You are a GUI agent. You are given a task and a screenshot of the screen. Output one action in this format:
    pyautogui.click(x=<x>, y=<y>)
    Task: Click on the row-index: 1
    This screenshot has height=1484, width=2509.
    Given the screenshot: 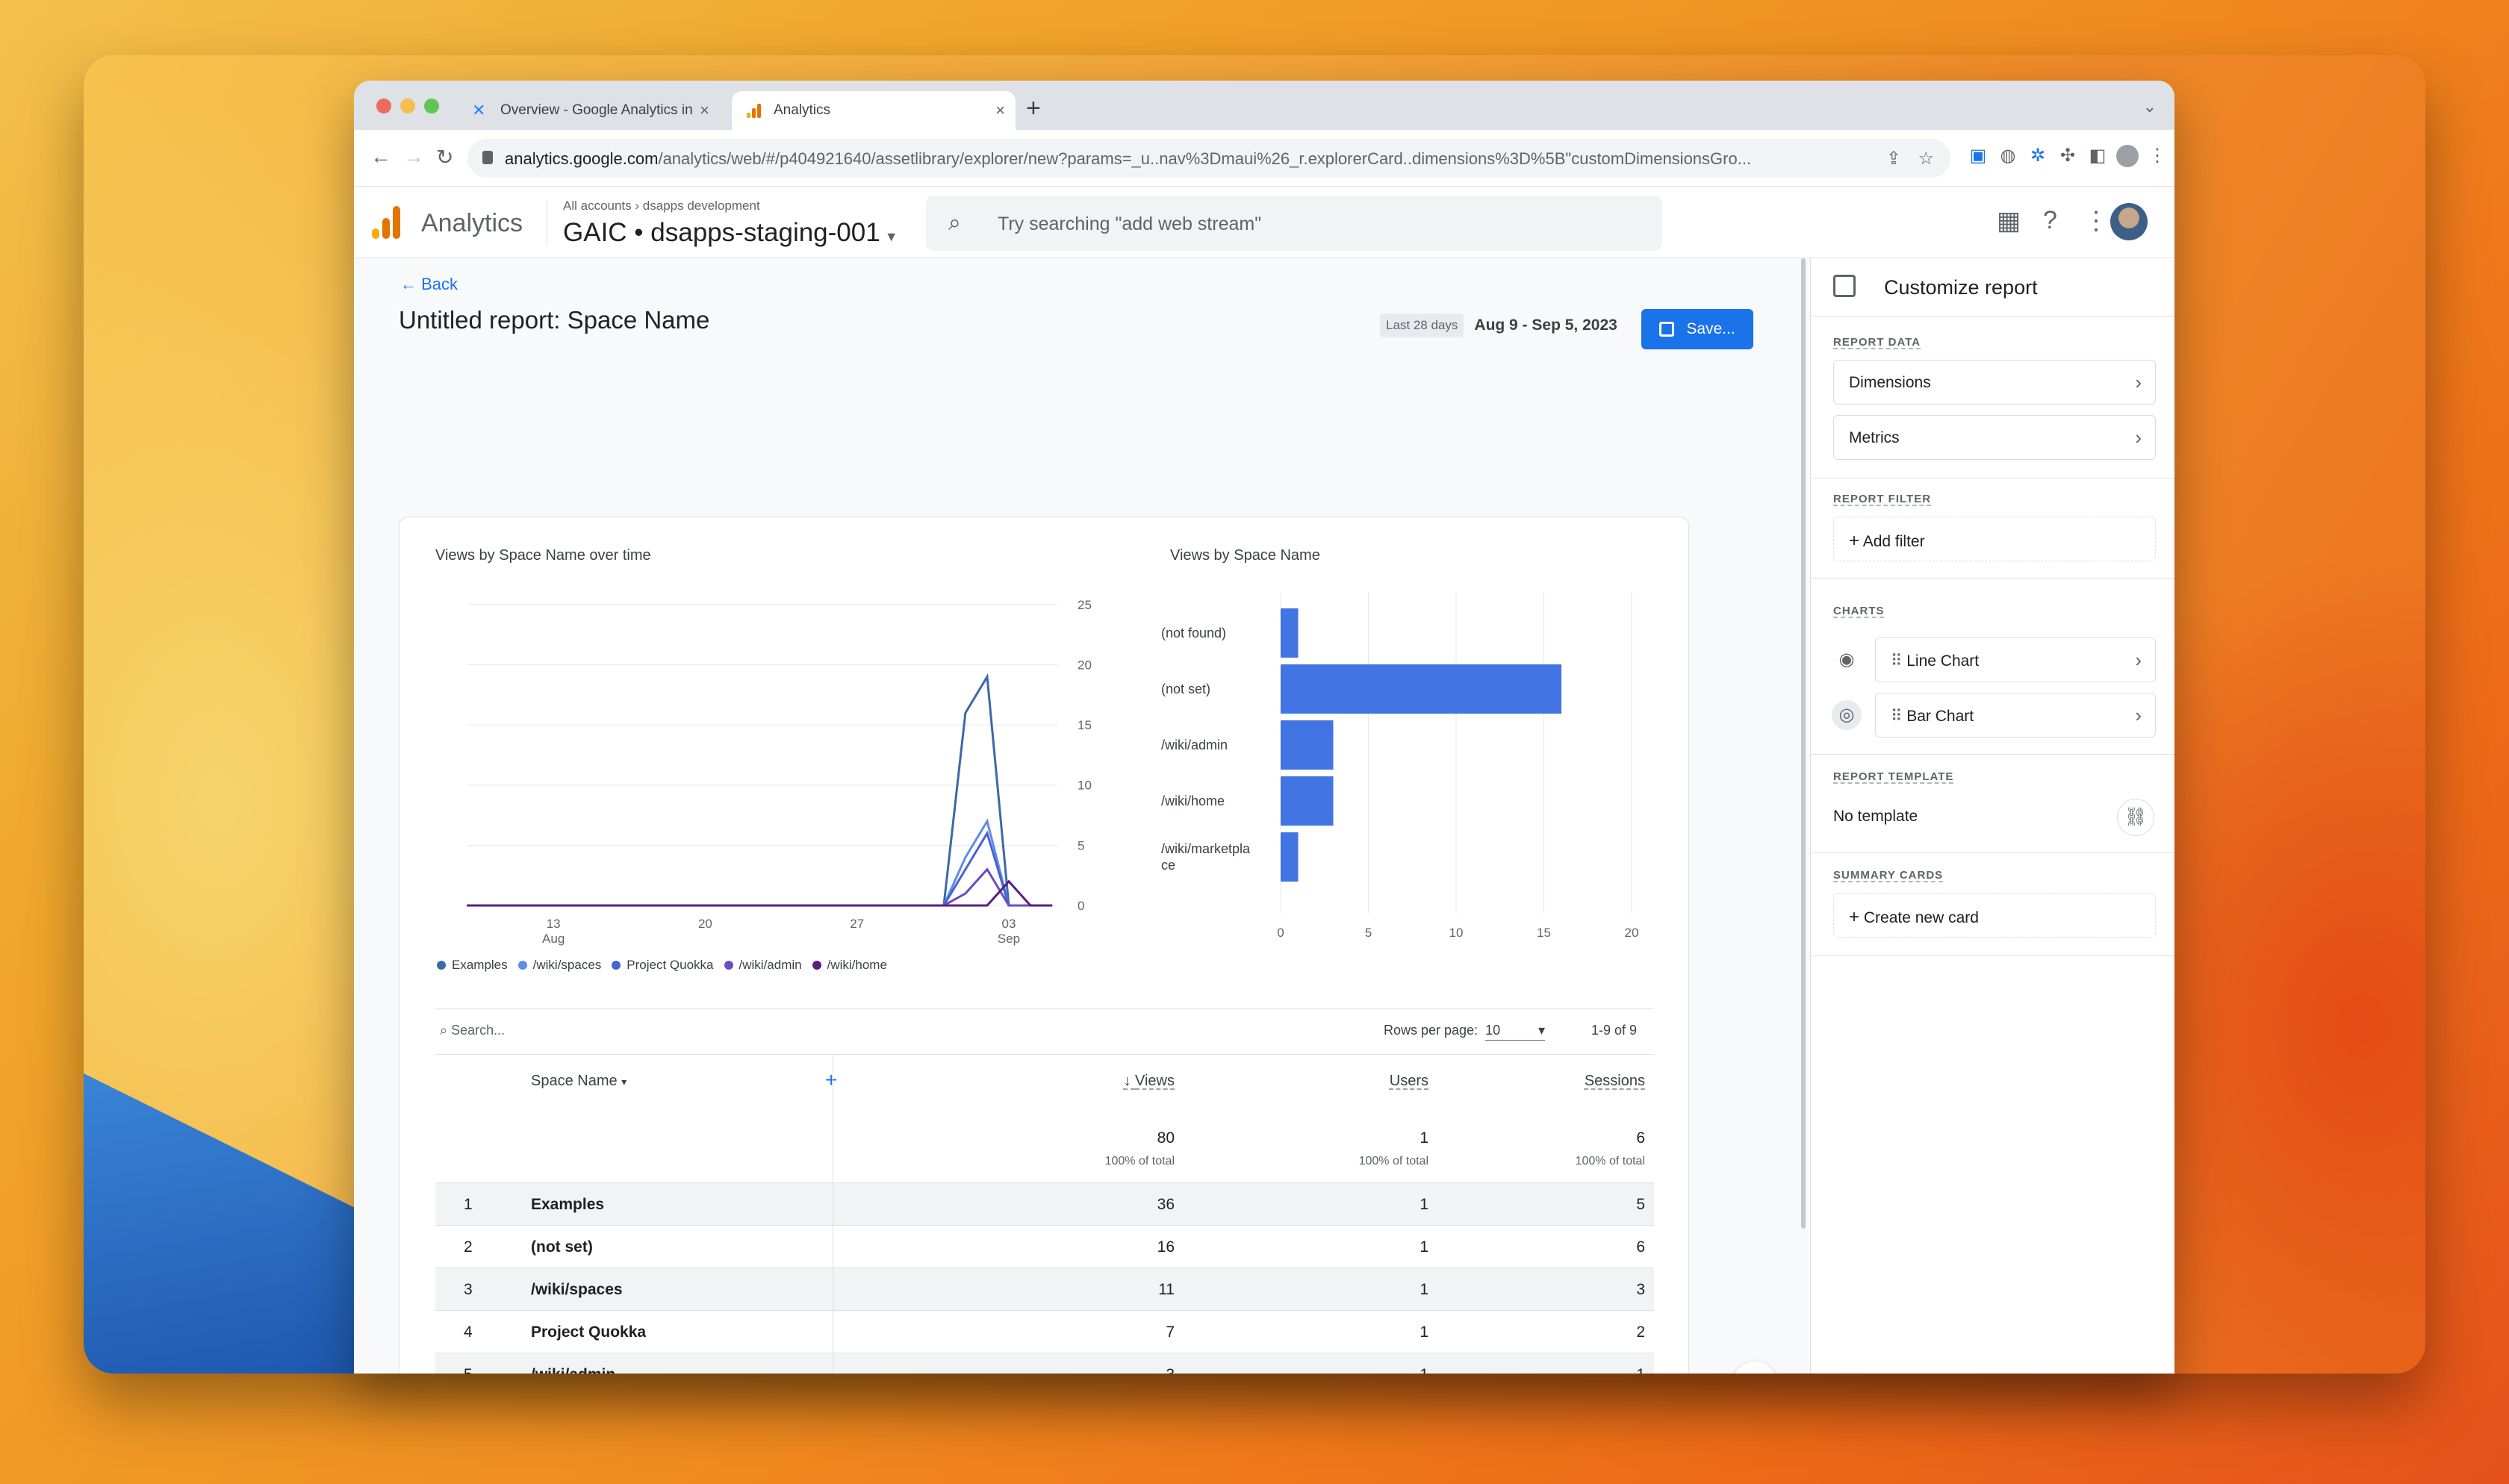 What is the action you would take?
    pyautogui.click(x=468, y=1204)
    